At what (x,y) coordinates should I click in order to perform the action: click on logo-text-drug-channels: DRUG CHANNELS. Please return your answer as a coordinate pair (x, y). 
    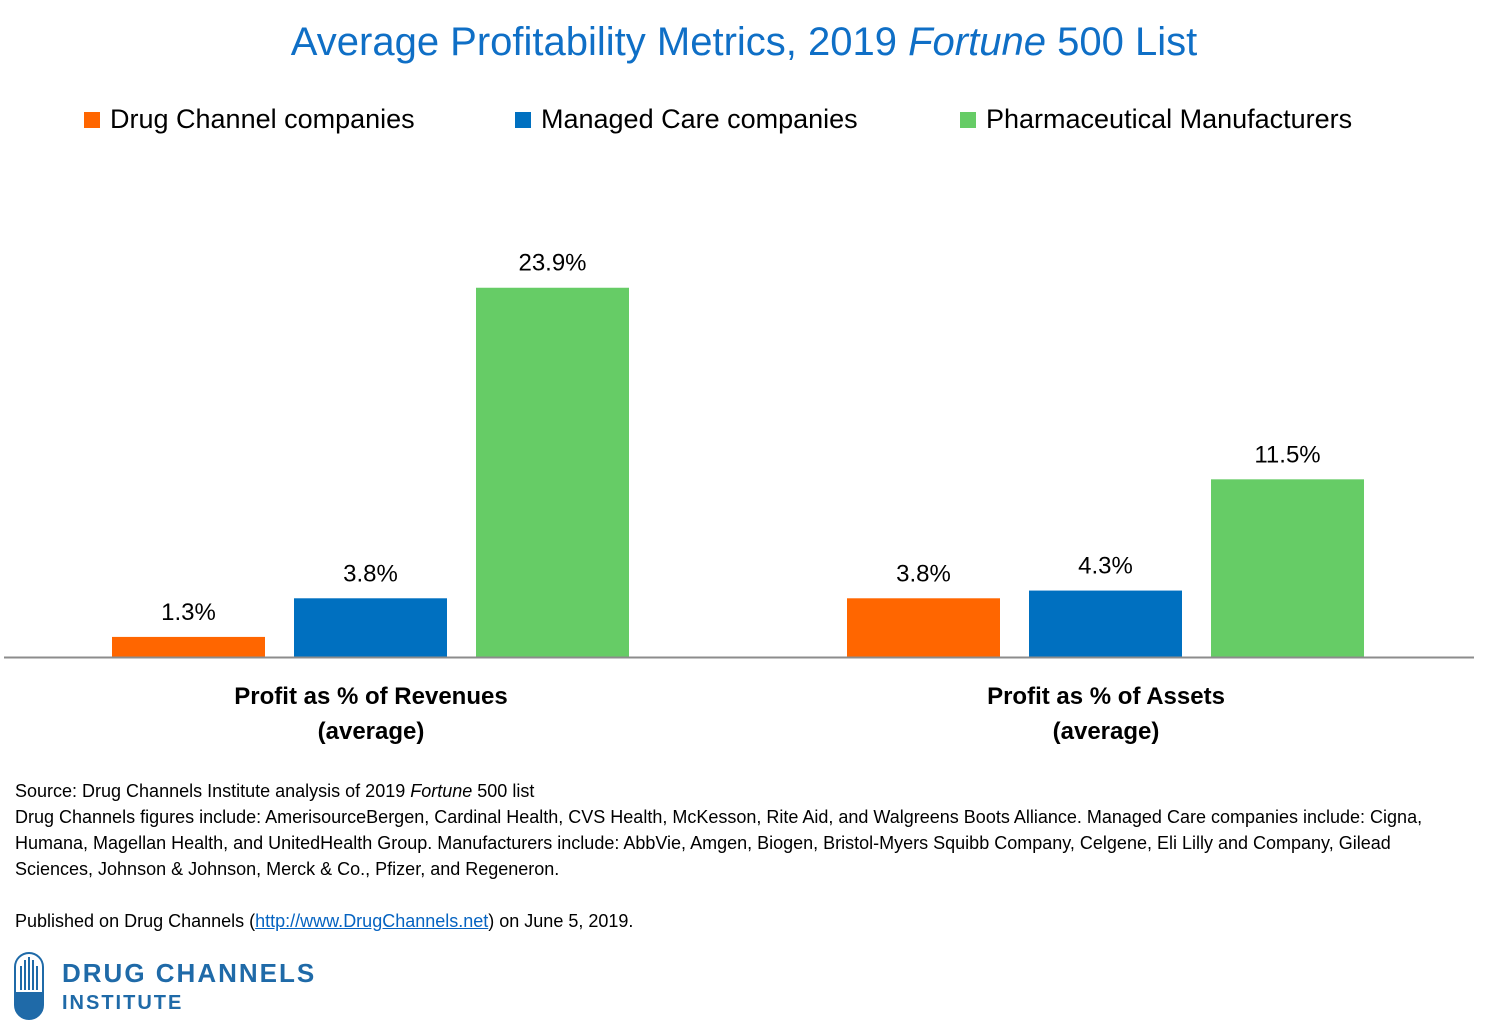
    Looking at the image, I should click on (189, 973).